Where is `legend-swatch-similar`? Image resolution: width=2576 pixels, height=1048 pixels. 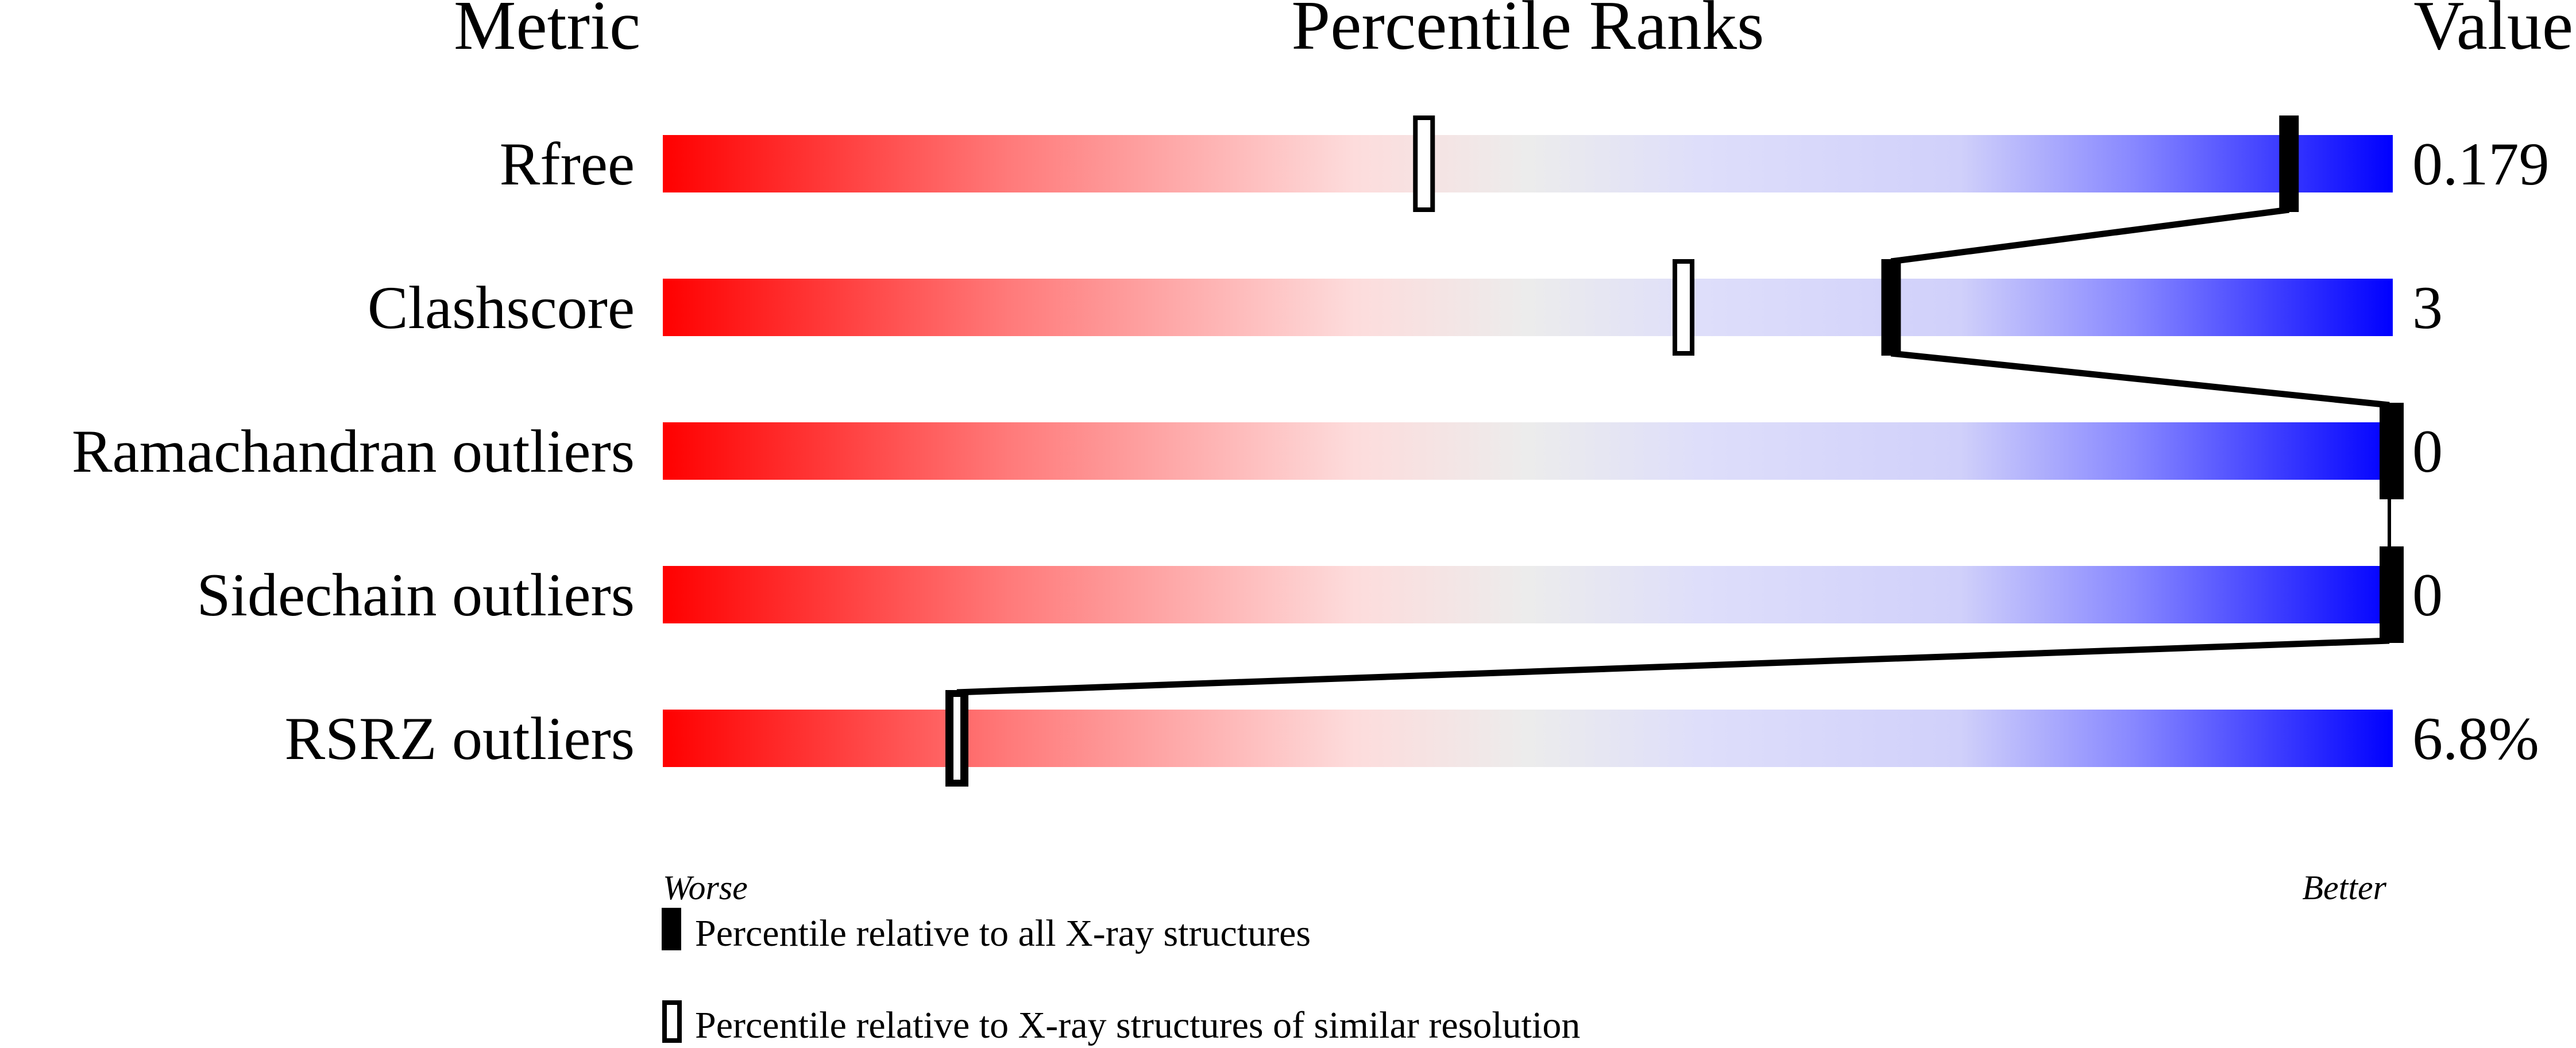 legend-swatch-similar is located at coordinates (672, 1021).